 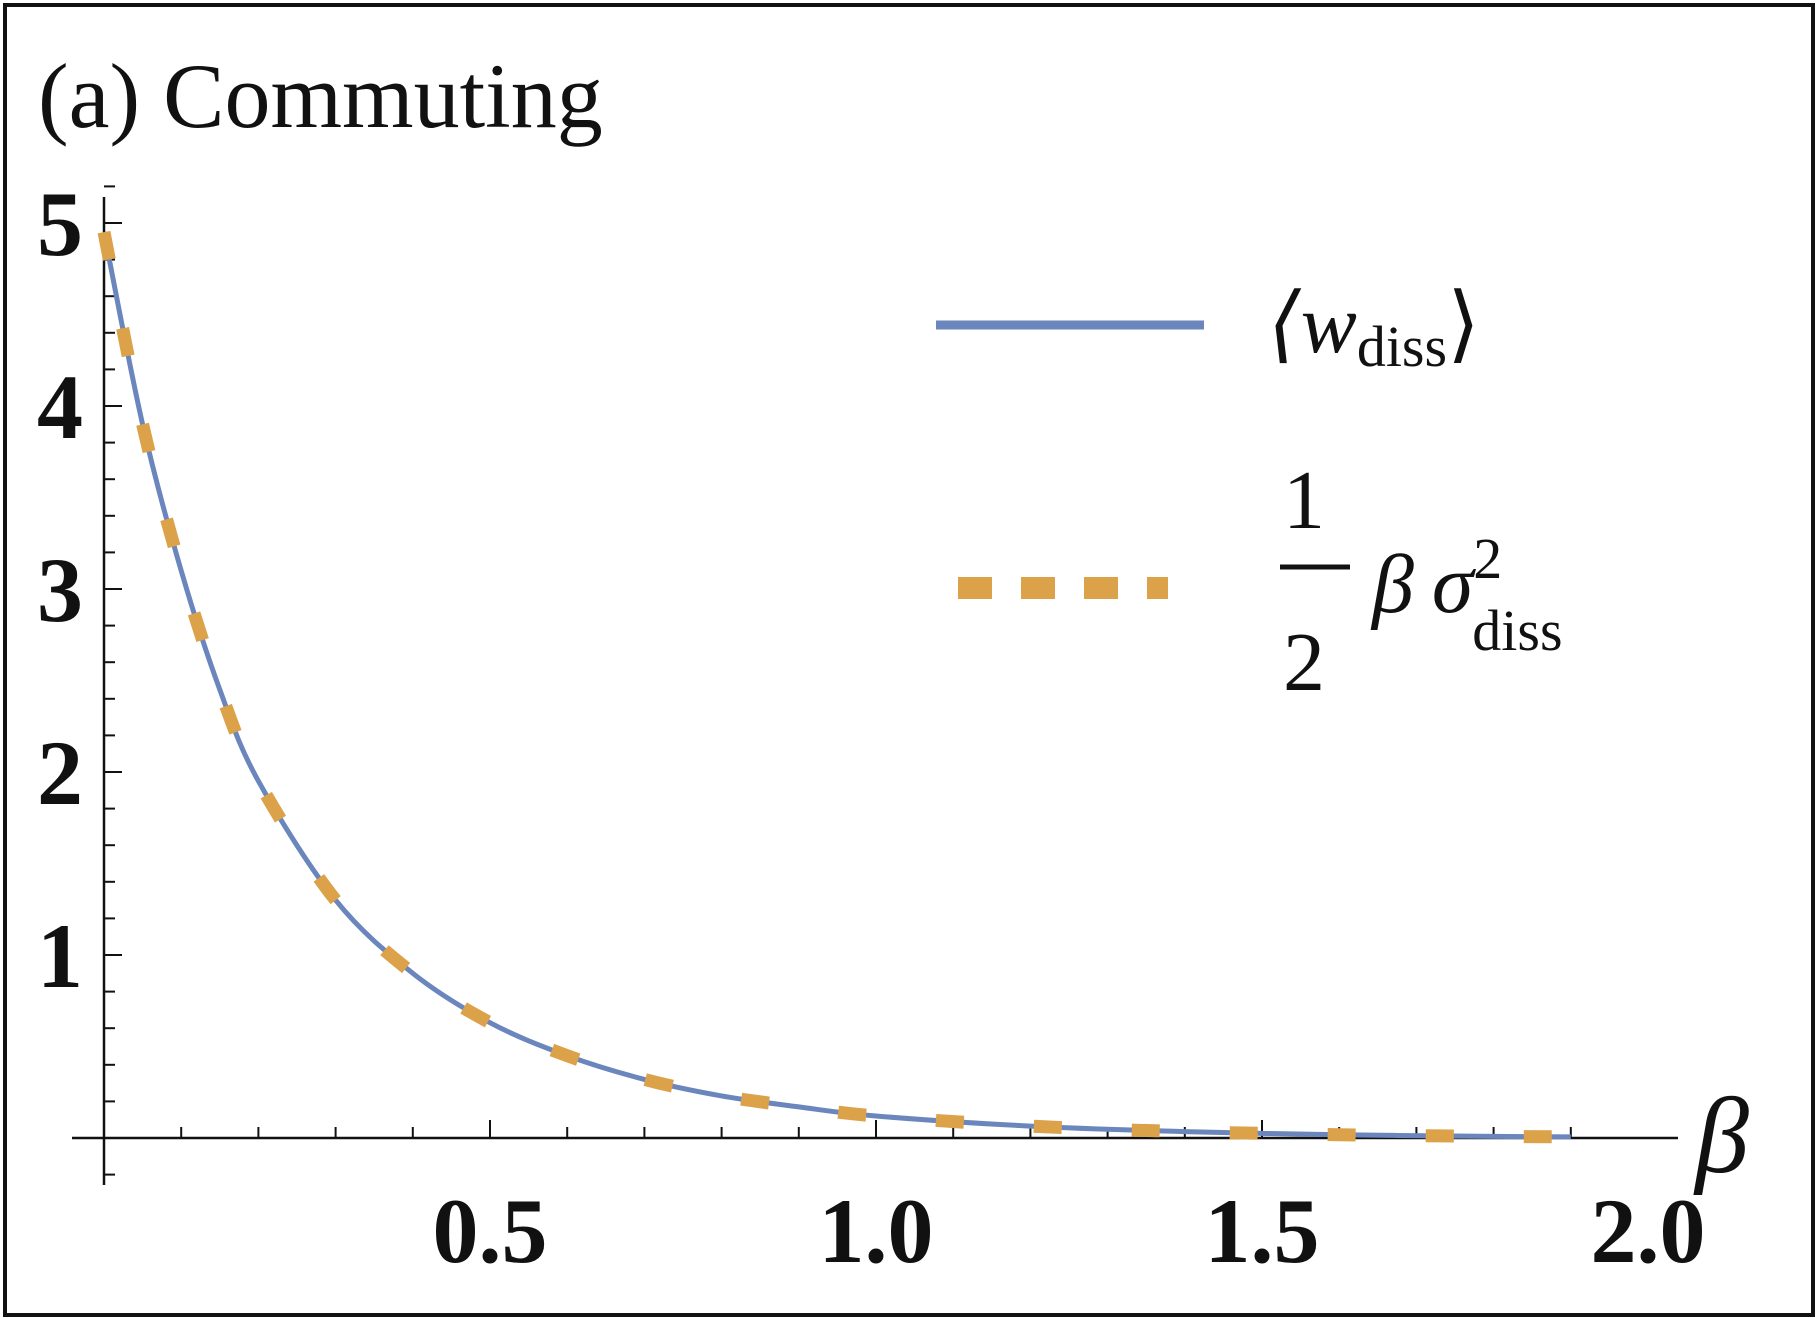 I want to click on y-tick-label: 3, so click(x=60, y=590).